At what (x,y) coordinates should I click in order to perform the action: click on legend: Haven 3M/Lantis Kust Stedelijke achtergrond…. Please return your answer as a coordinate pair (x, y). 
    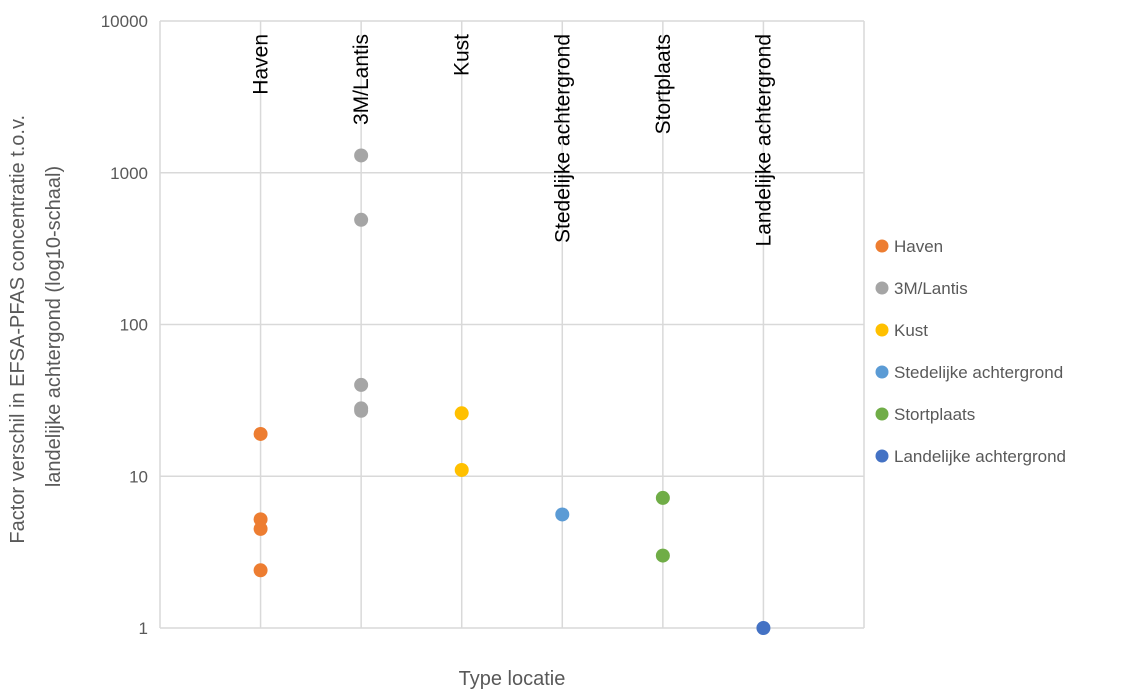
    Looking at the image, I should click on (970, 351).